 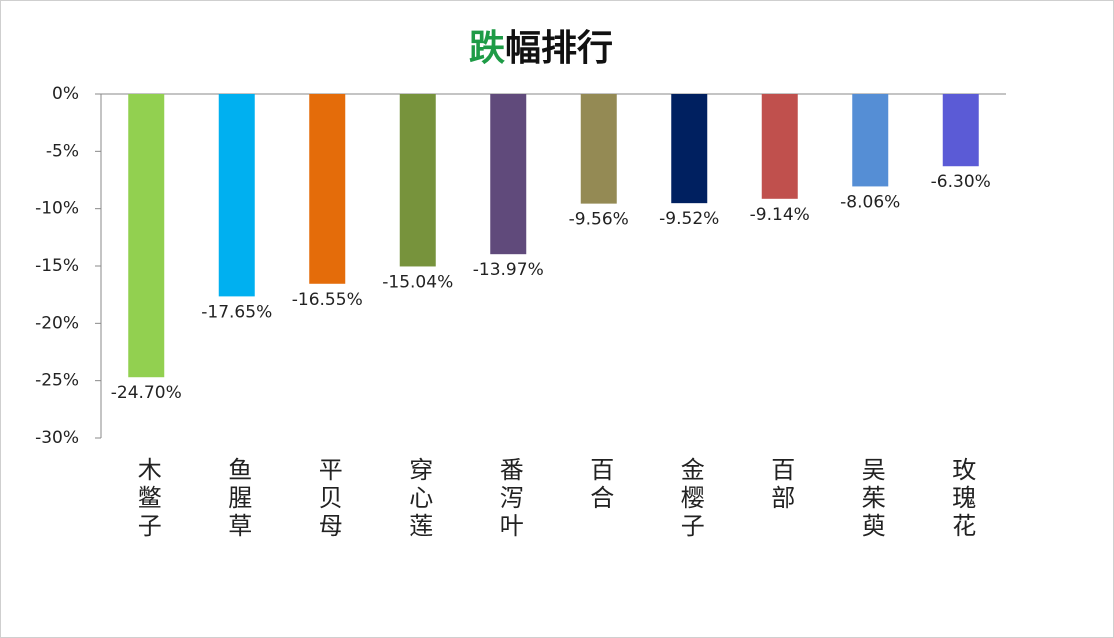 I want to click on y-tick-label: -30%, so click(x=57, y=438).